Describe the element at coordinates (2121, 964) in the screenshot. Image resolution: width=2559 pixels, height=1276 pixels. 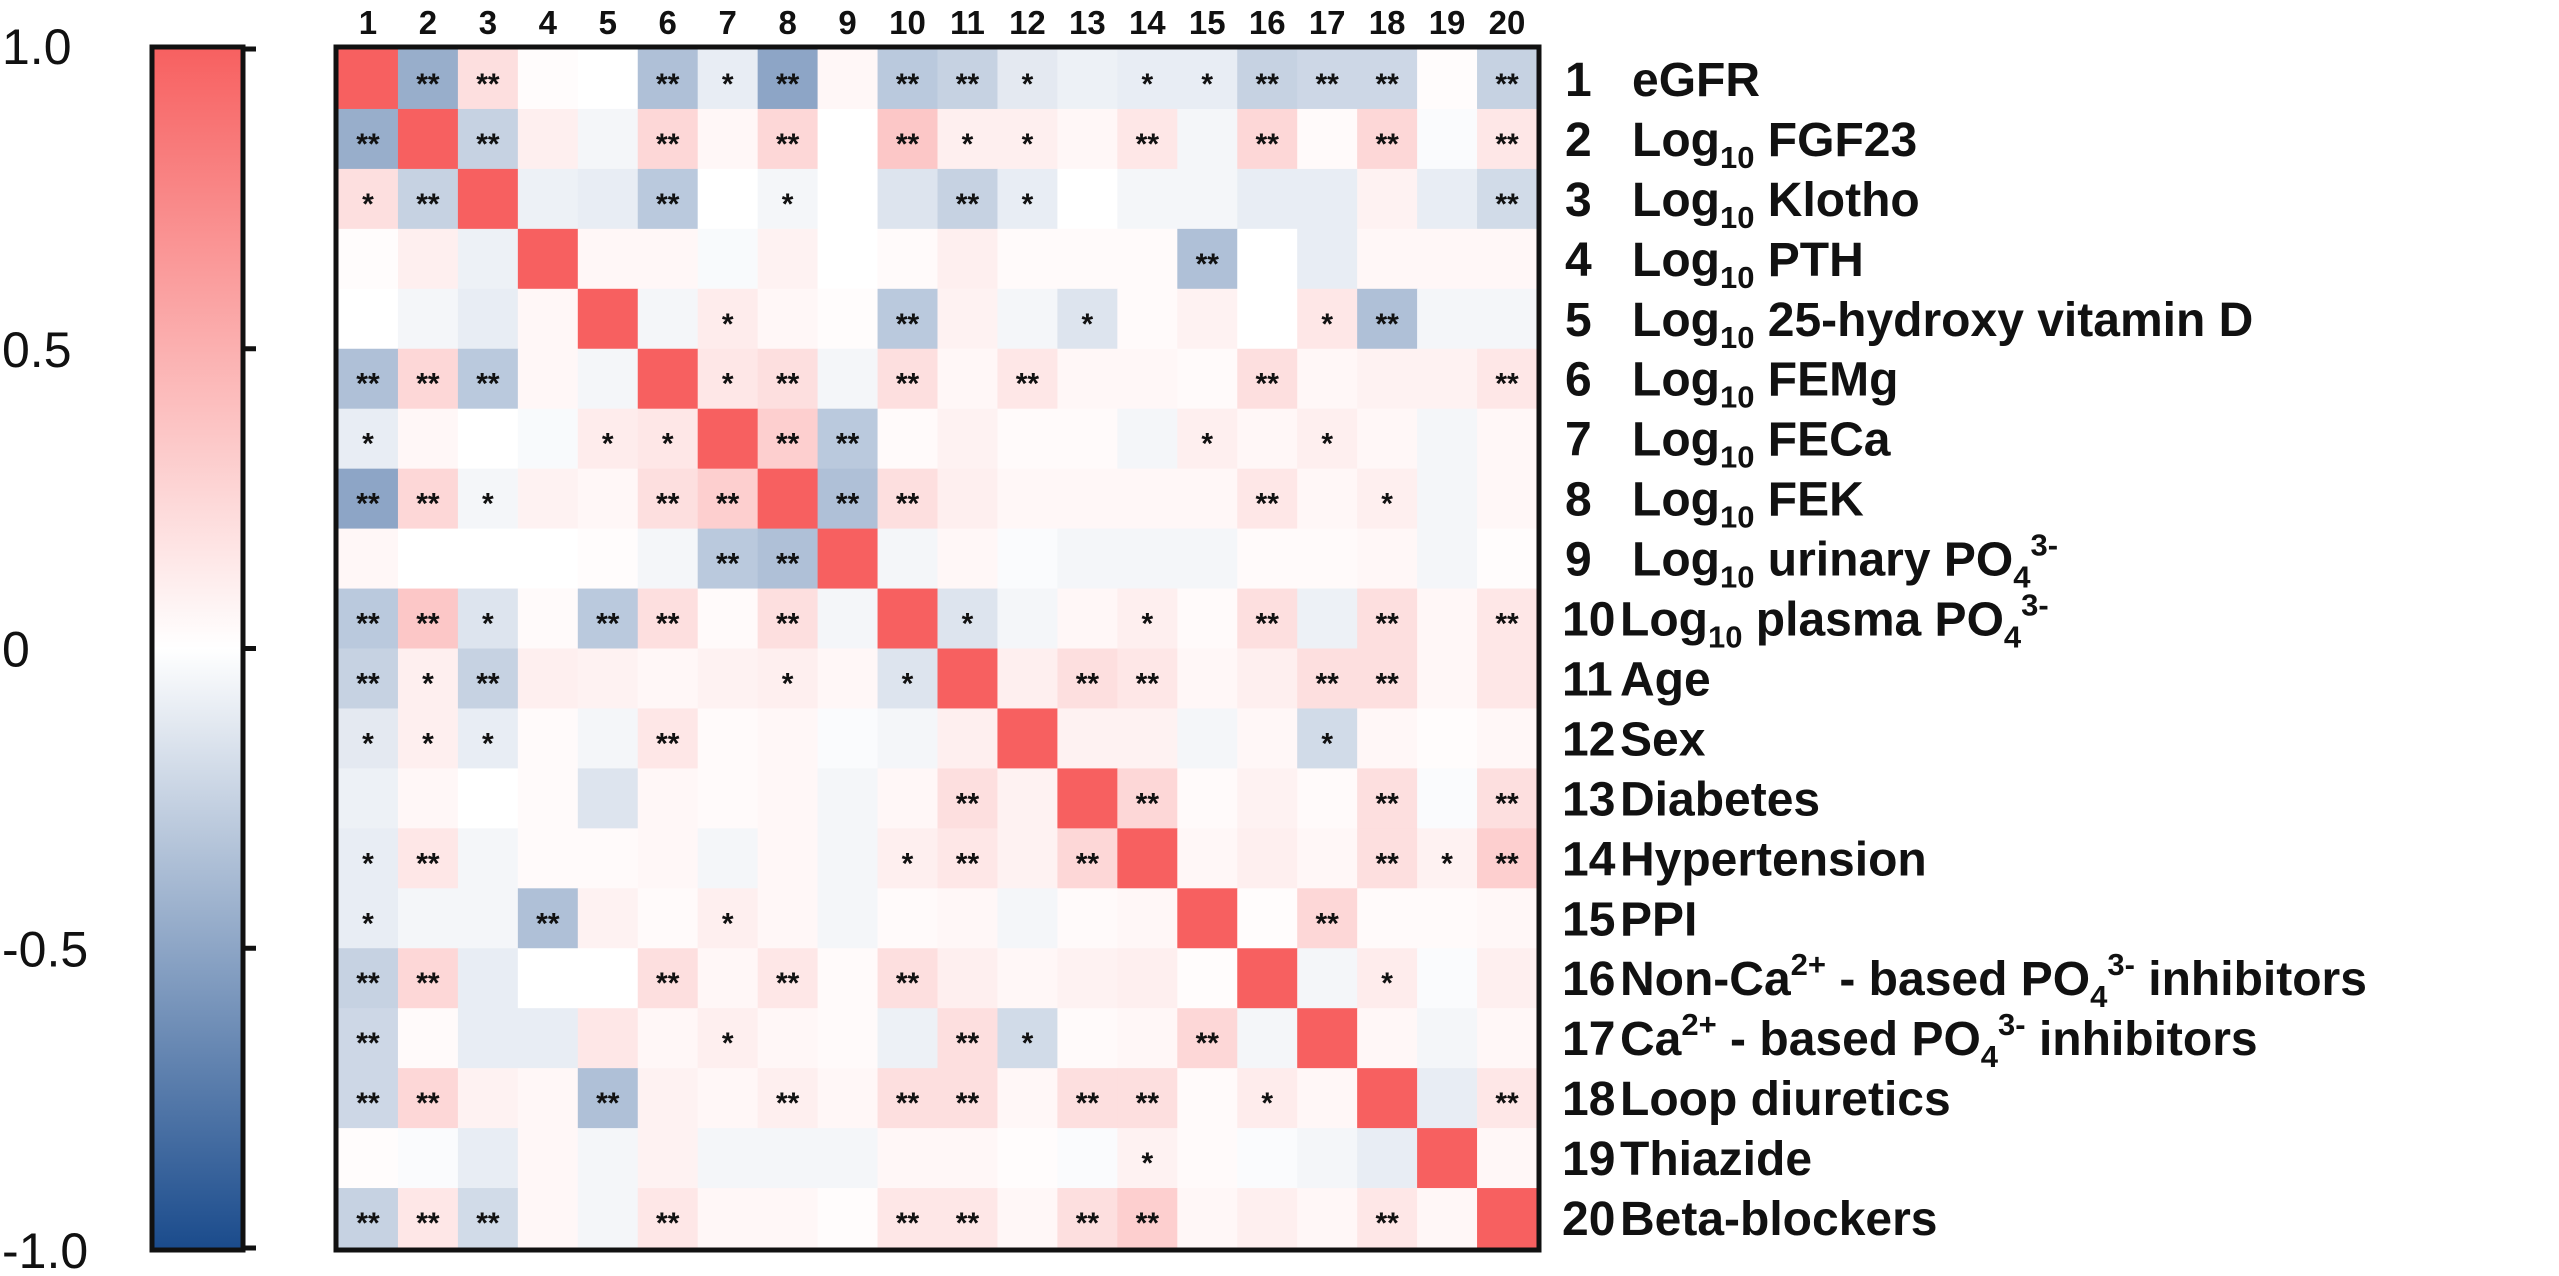
I see `row-label-part: 3-` at that location.